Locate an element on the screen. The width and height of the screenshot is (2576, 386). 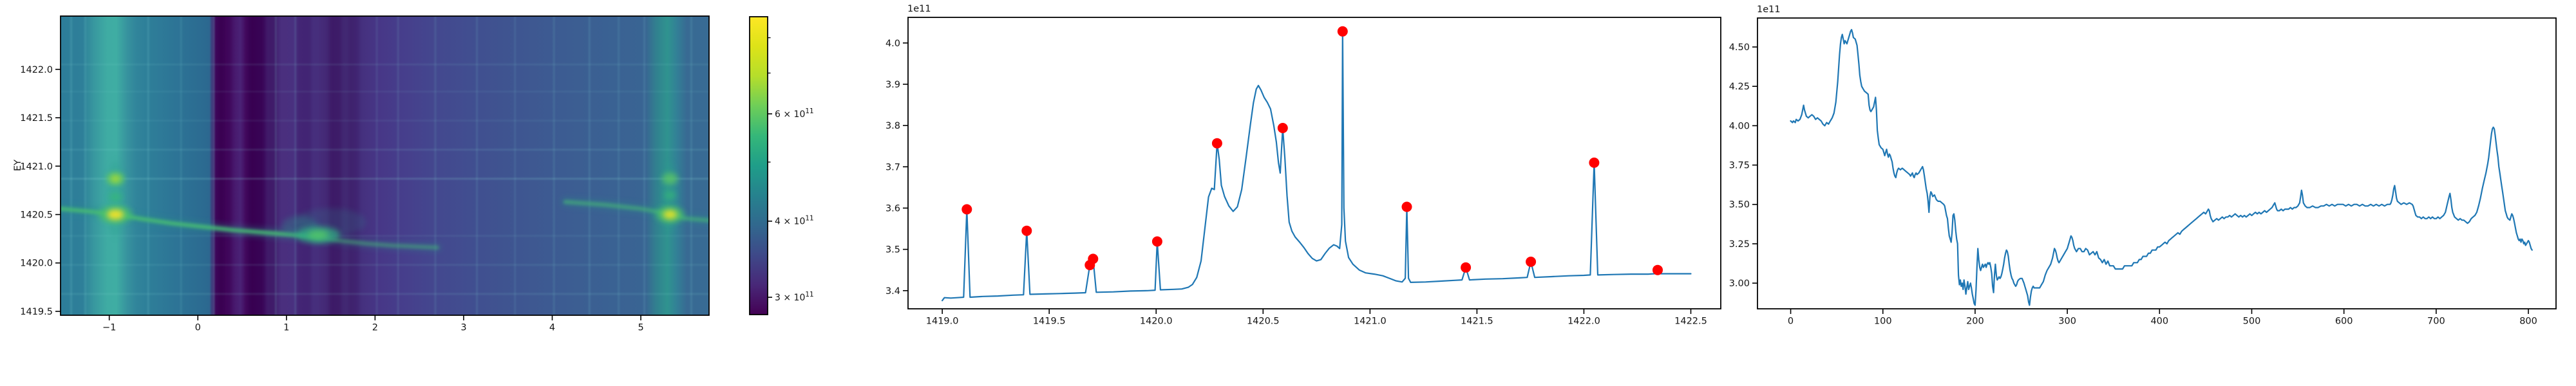
spectrum-y-tick-label: 3.6 is located at coordinates (893, 208).